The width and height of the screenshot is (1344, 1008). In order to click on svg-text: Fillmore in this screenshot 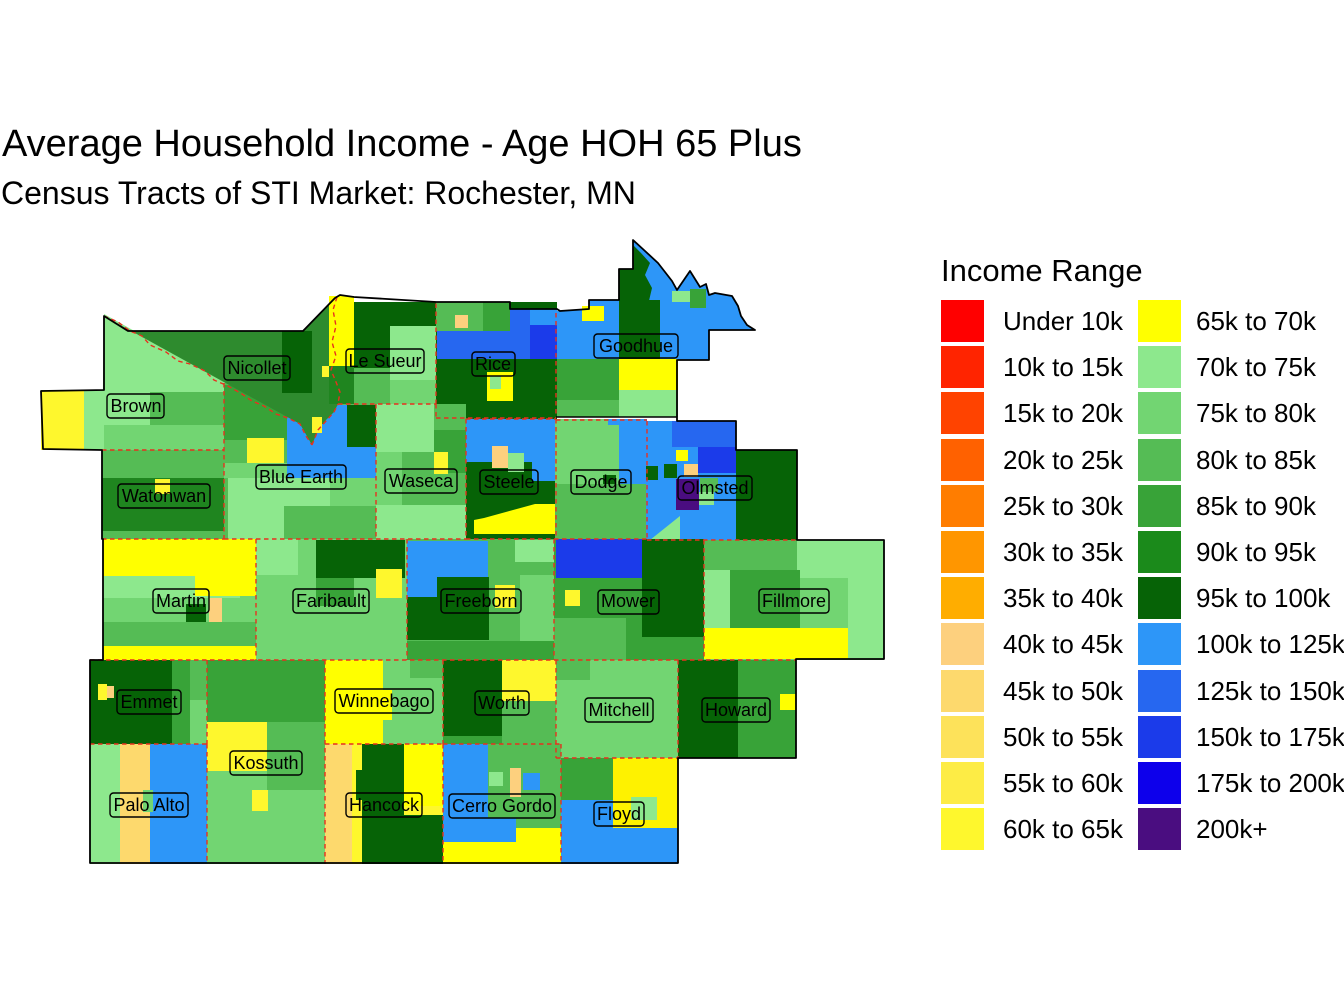, I will do `click(794, 601)`.